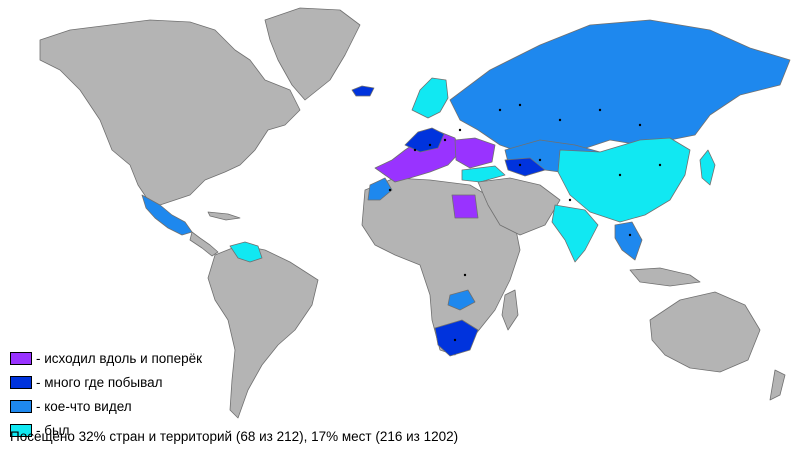  What do you see at coordinates (312, 54) in the screenshot?
I see `greenland-land` at bounding box center [312, 54].